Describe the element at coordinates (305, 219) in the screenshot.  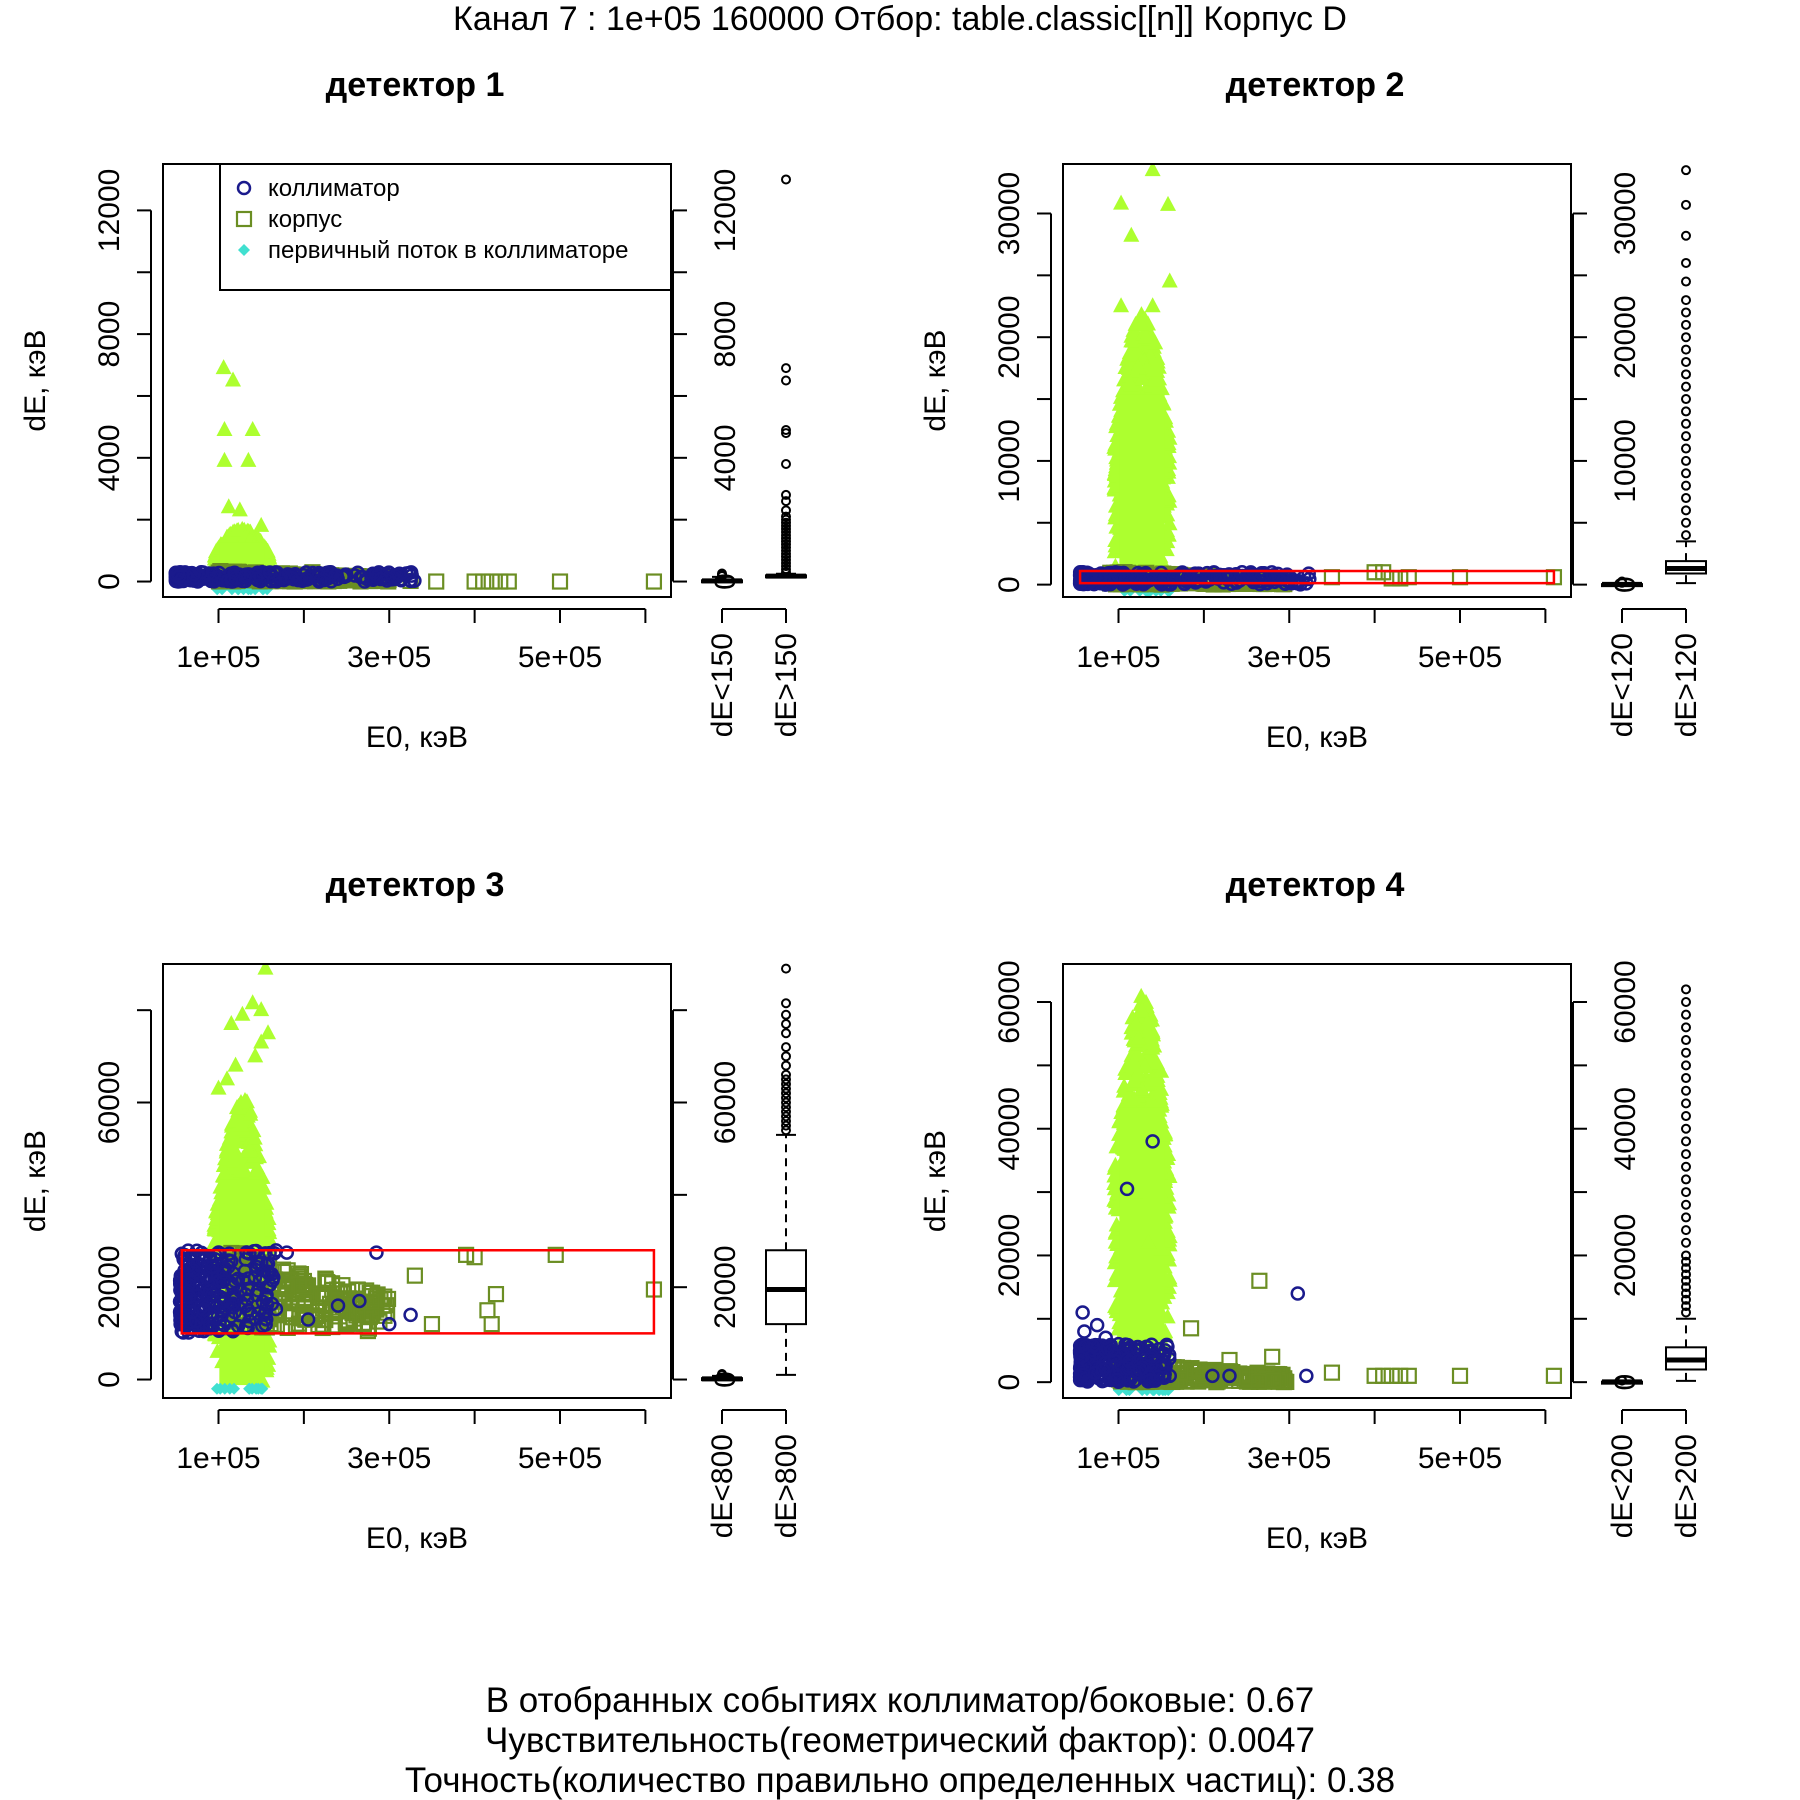
I see `legend-label: корпус` at that location.